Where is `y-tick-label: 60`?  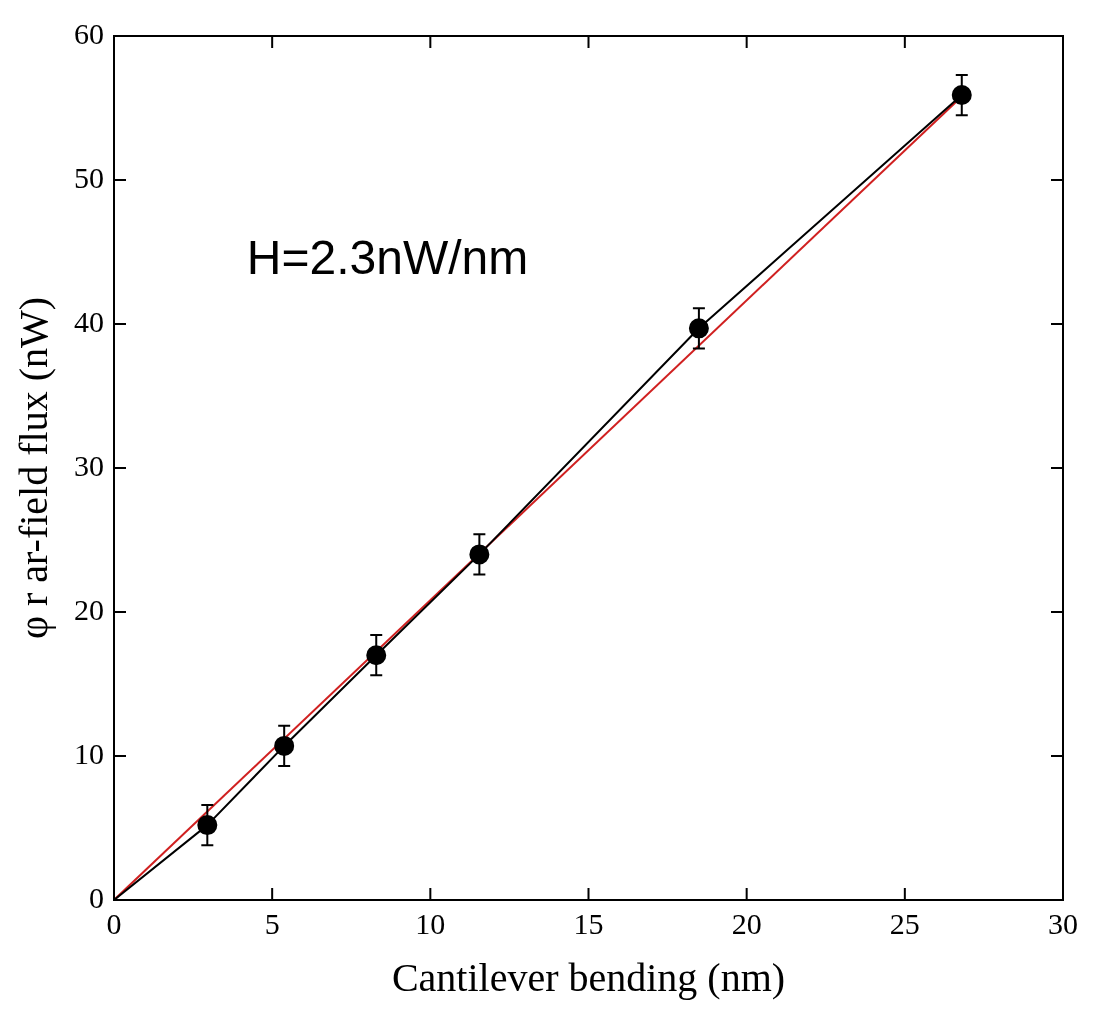
y-tick-label: 60 is located at coordinates (89, 33).